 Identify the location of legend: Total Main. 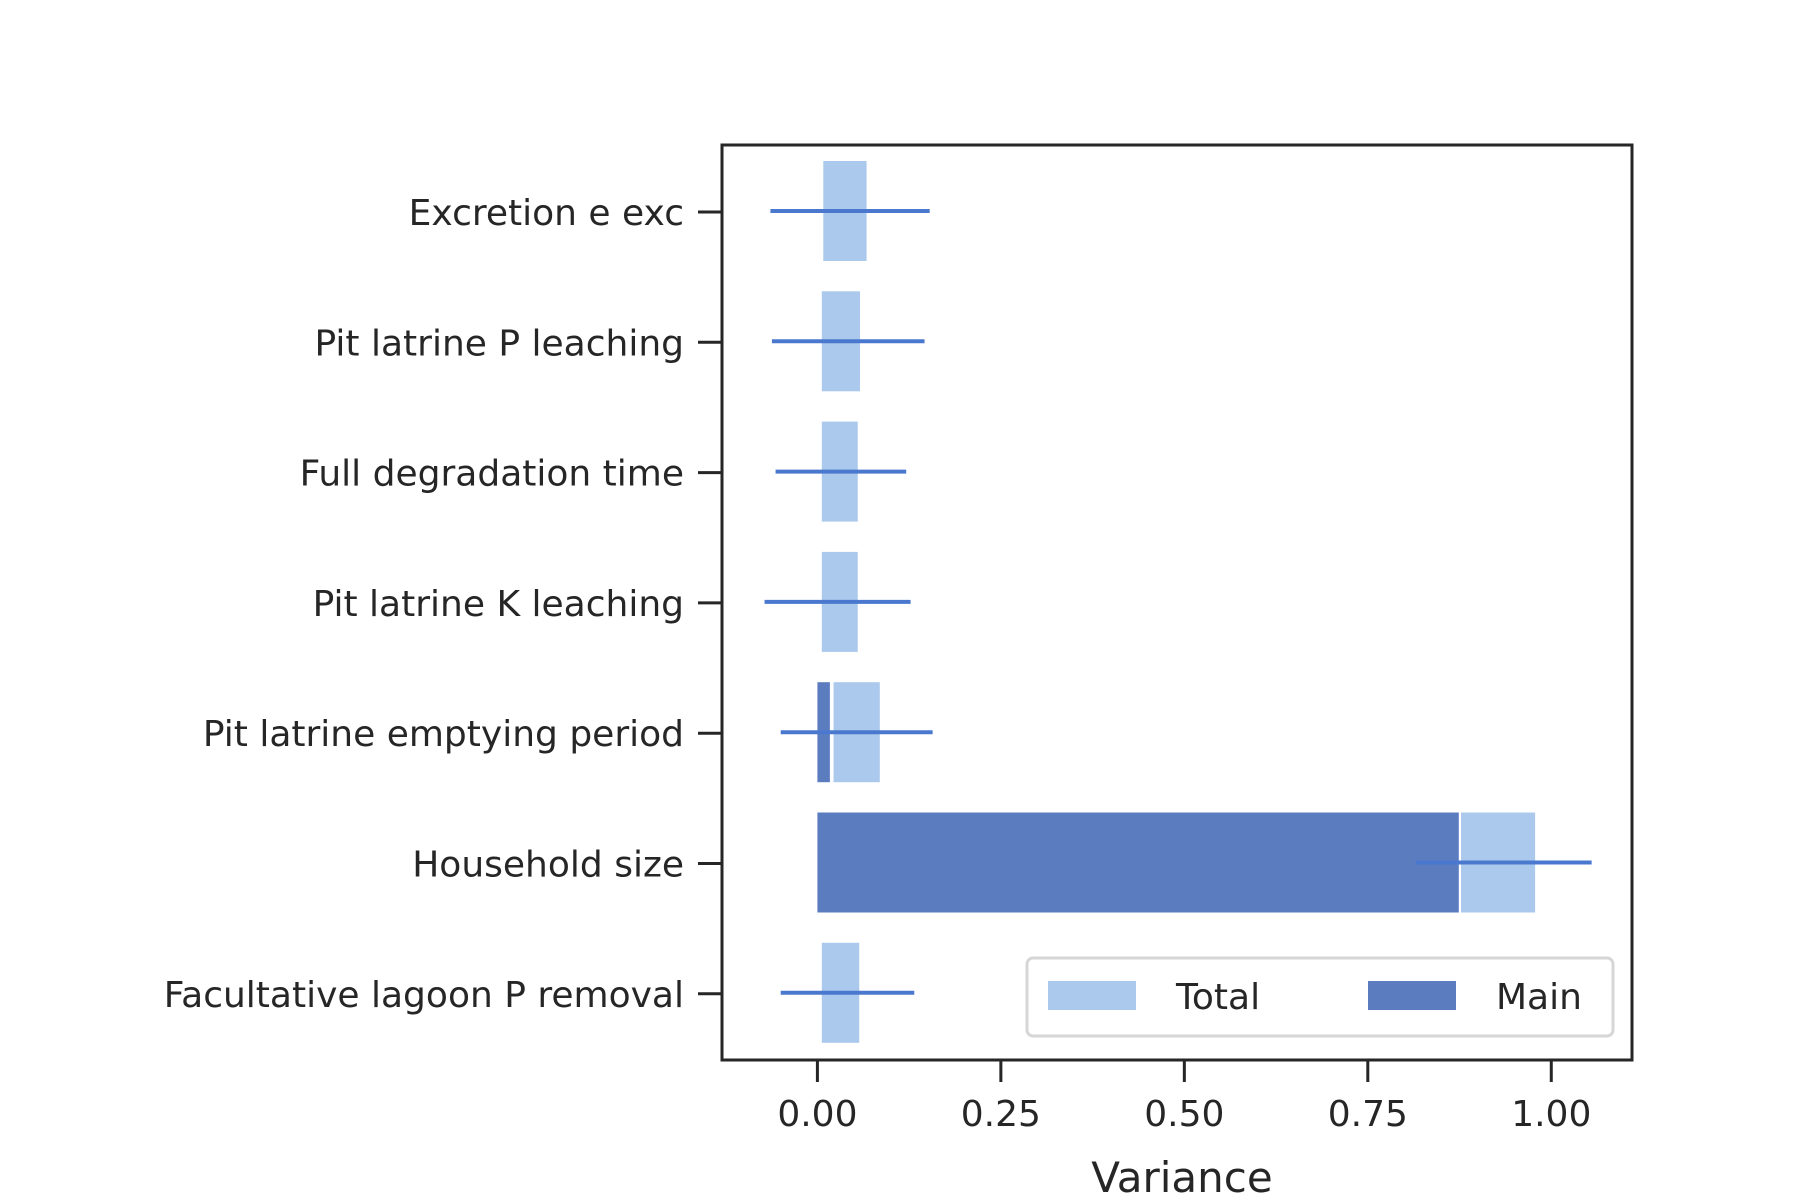
(1320, 997).